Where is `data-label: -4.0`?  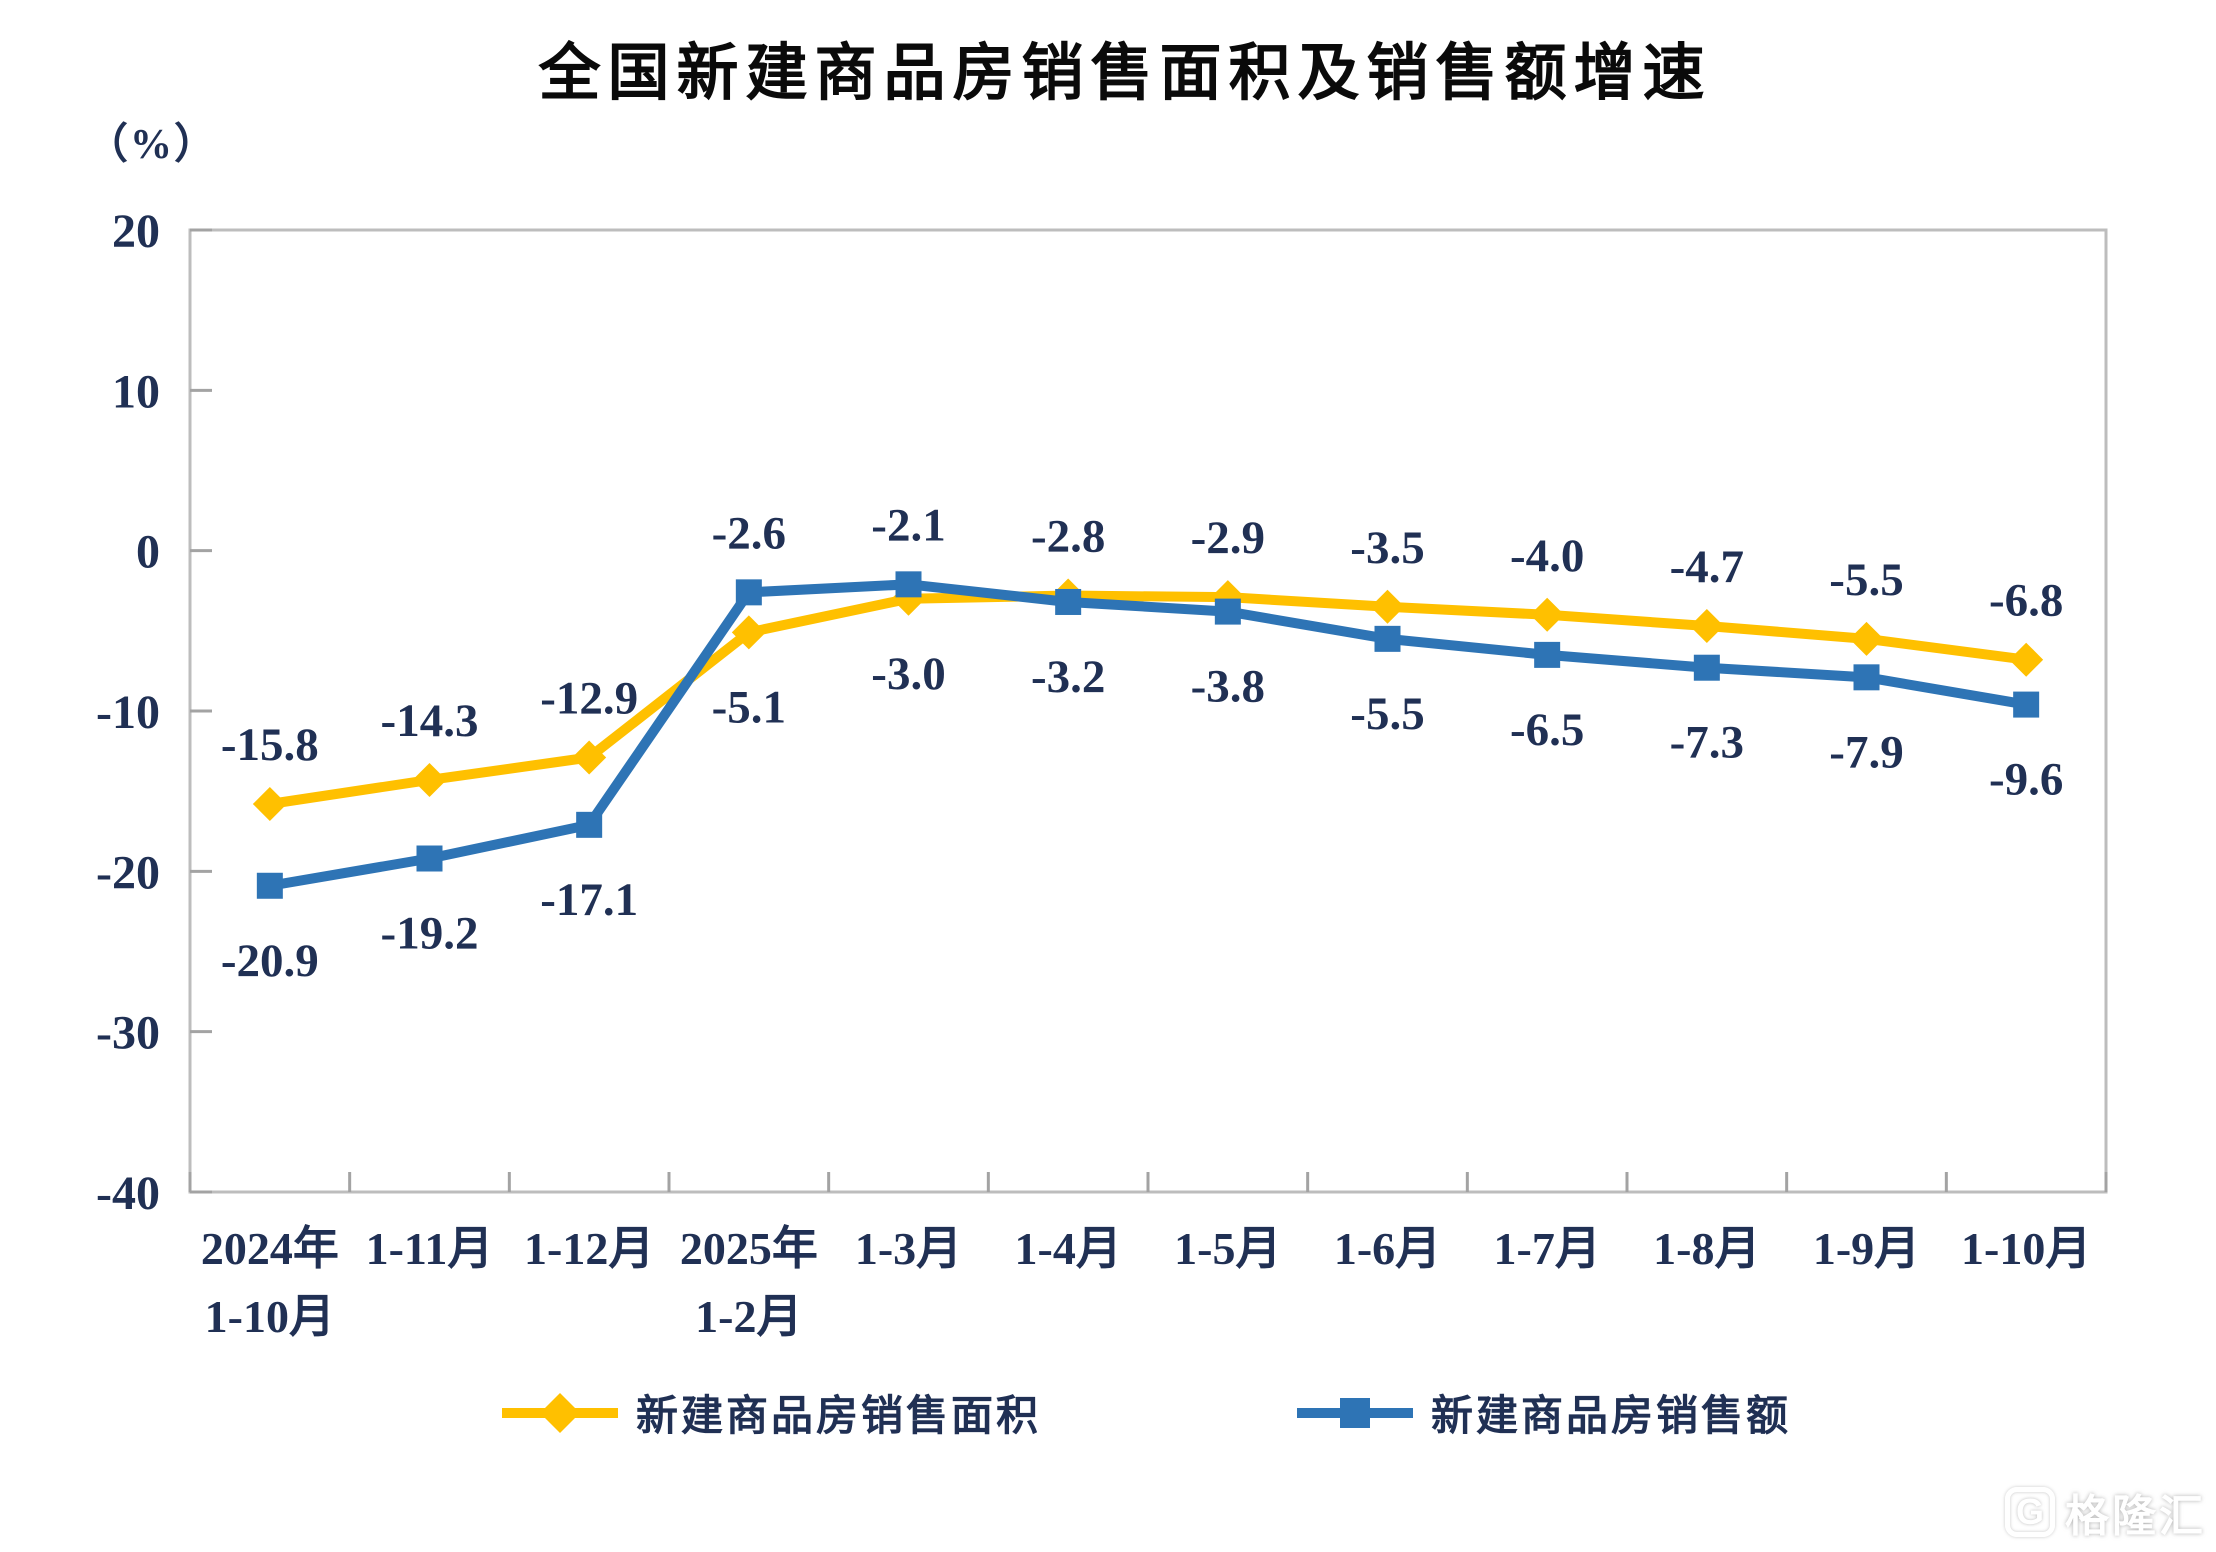 data-label: -4.0 is located at coordinates (1547, 556).